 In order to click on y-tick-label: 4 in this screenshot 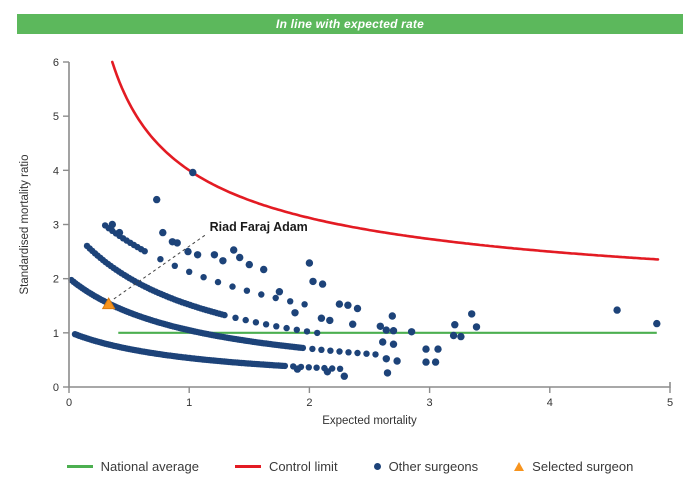, I will do `click(56, 171)`.